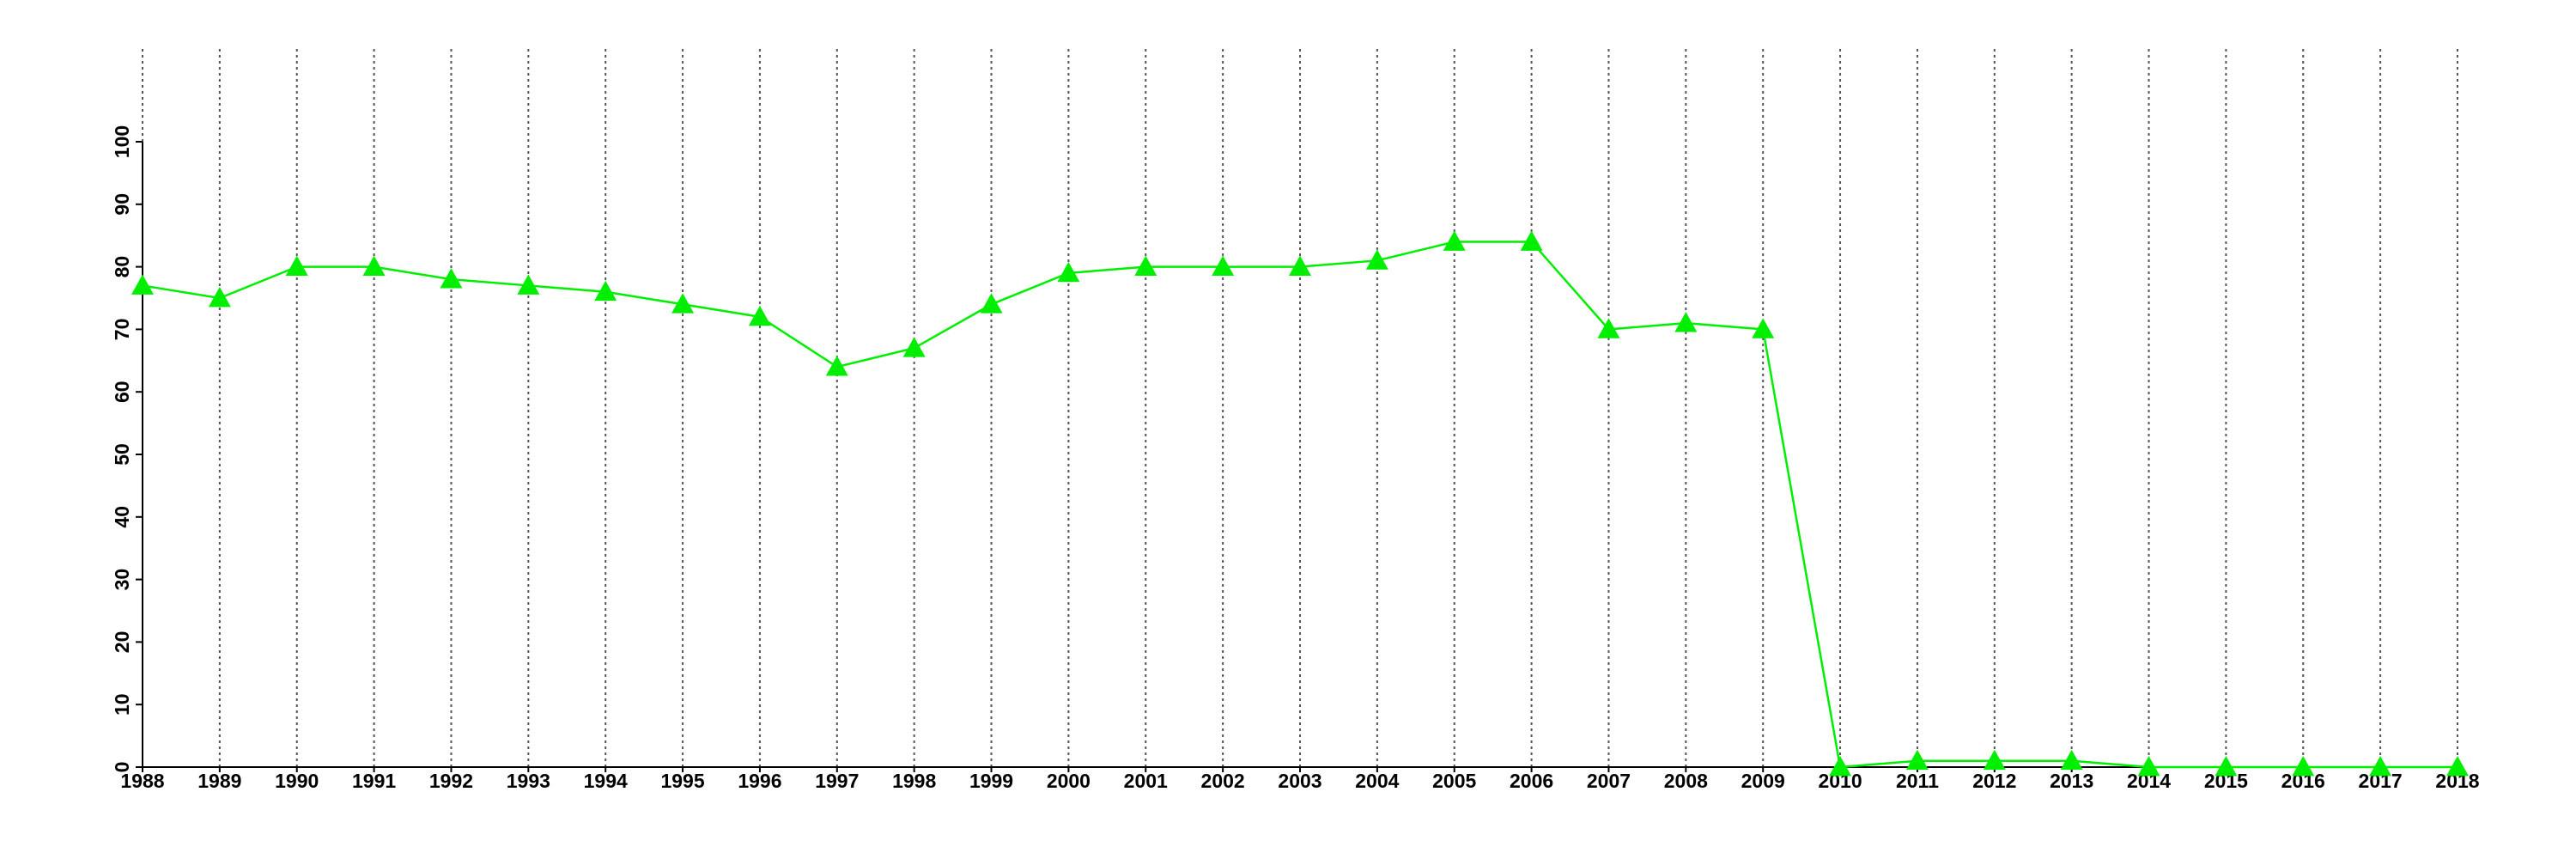 This screenshot has height=859, width=2576. What do you see at coordinates (1454, 781) in the screenshot?
I see `x-tick-label: 2005` at bounding box center [1454, 781].